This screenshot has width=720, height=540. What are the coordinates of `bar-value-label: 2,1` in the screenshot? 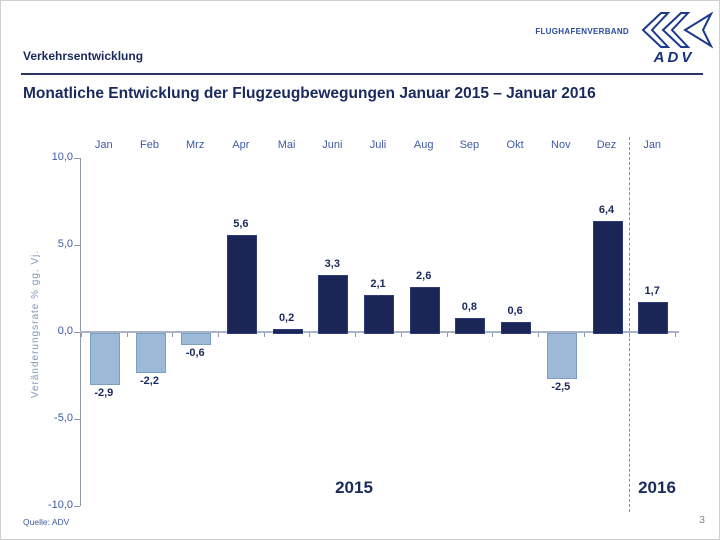 It's located at (378, 284).